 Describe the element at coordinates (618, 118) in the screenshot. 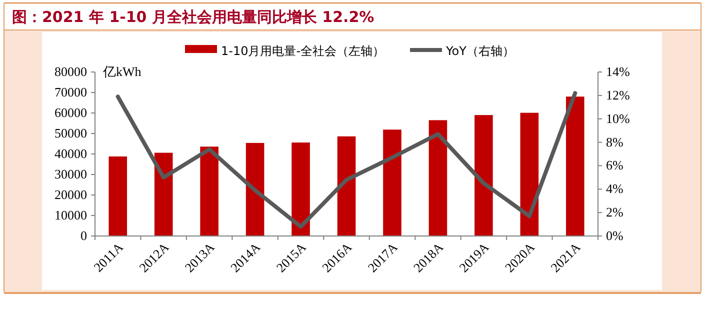

I see `y2-tick-label: 10%` at that location.